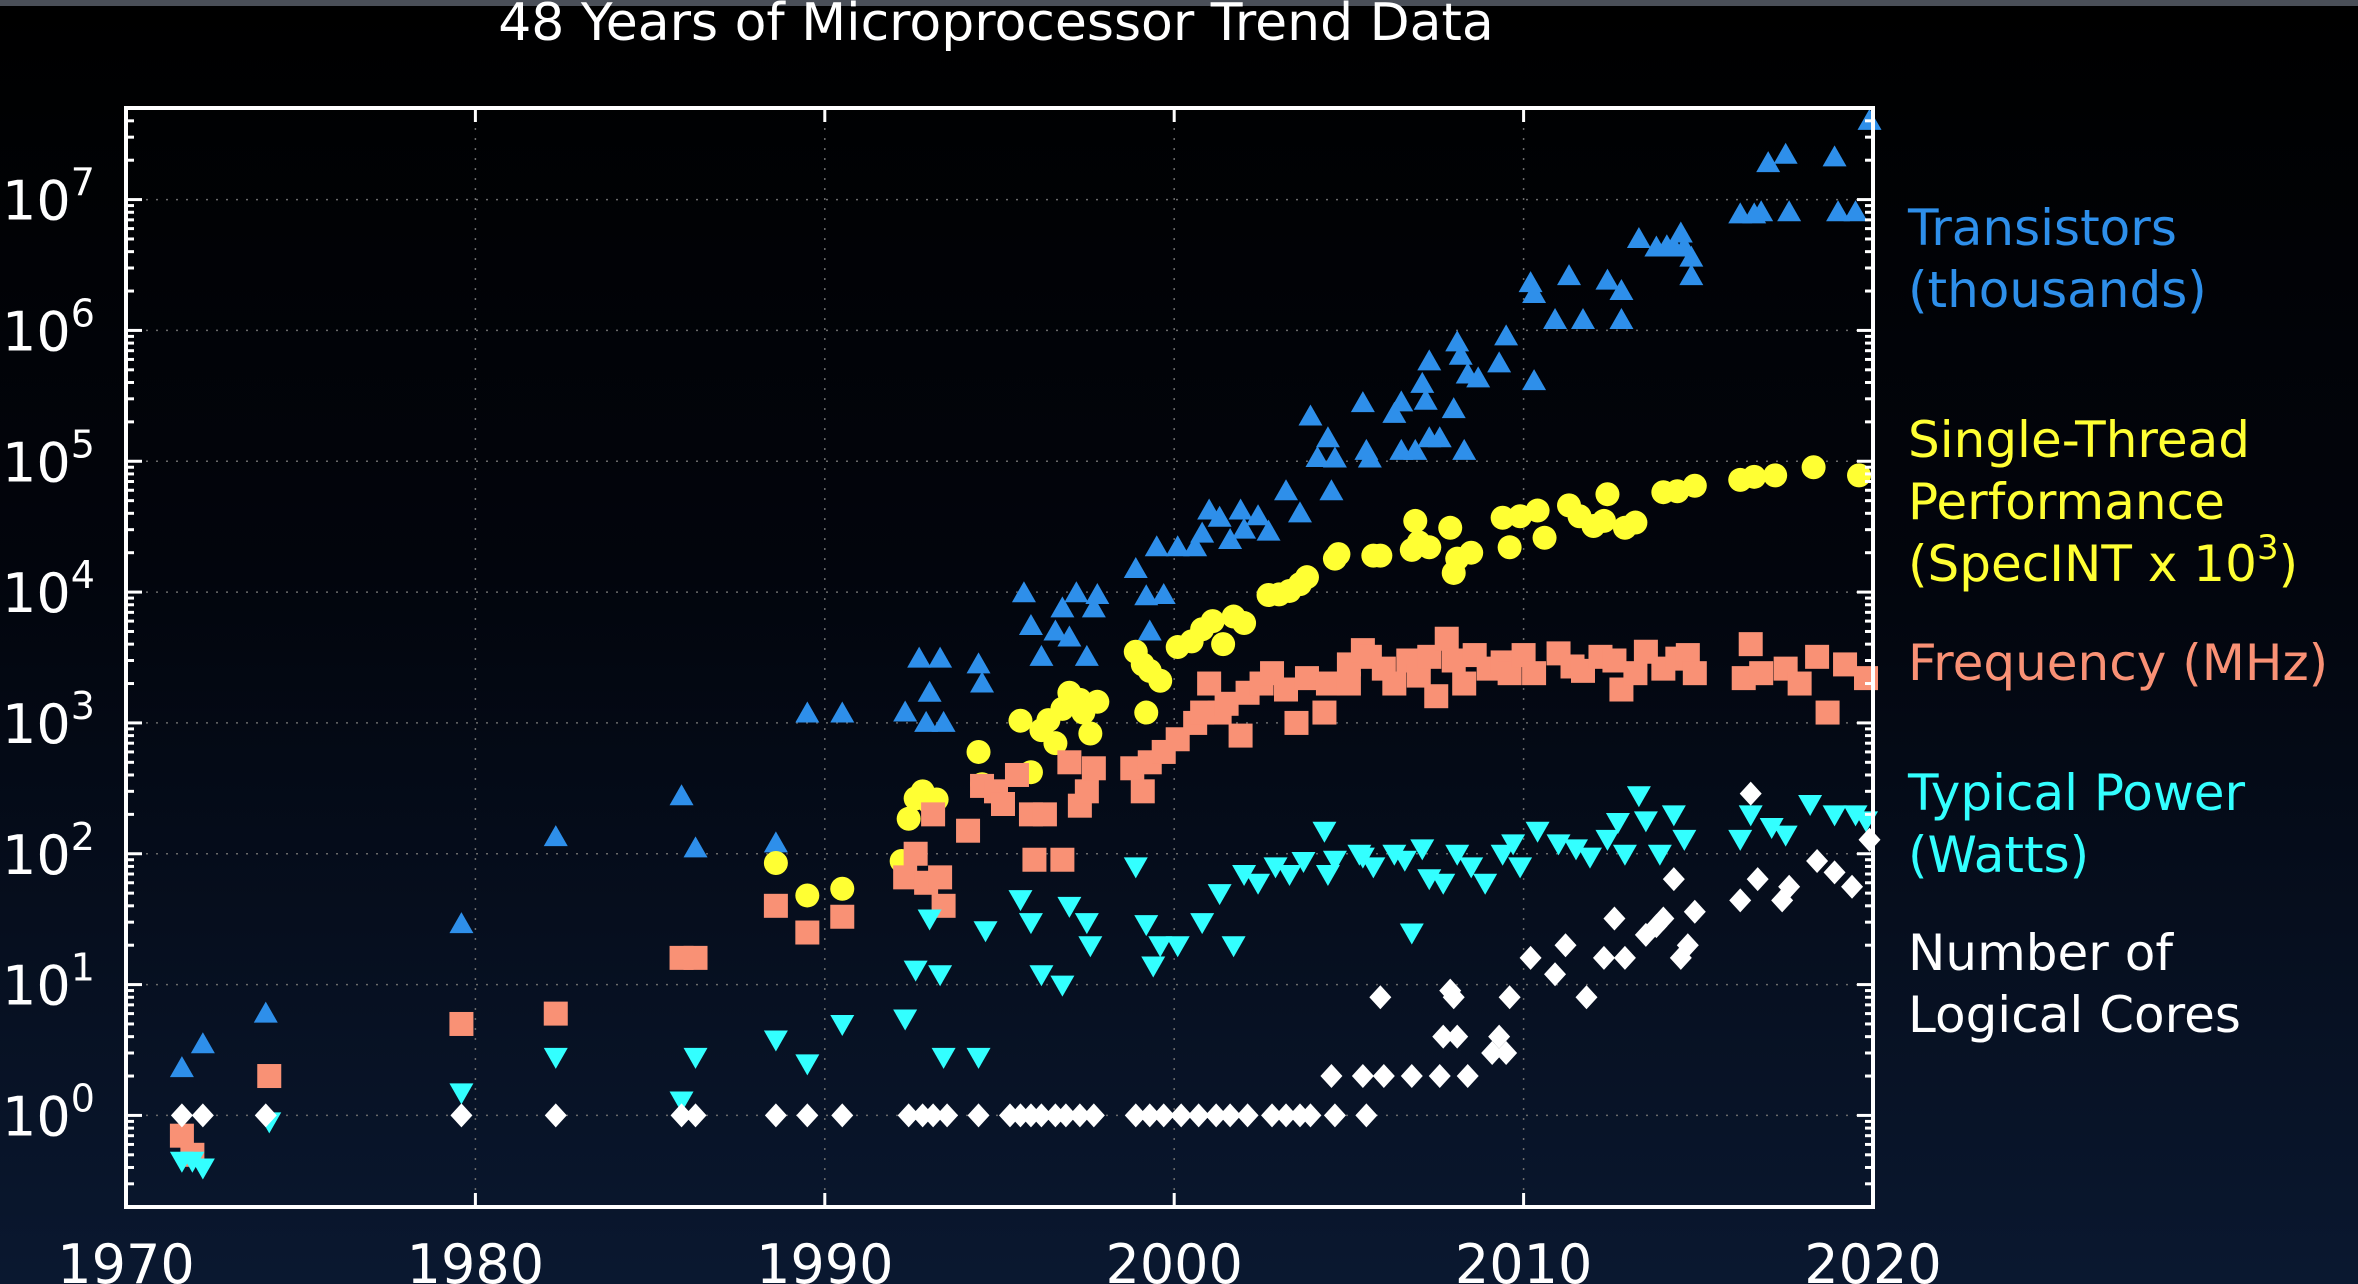 Image resolution: width=2358 pixels, height=1284 pixels. What do you see at coordinates (48, 851) in the screenshot?
I see `y-tick-label: 10²` at bounding box center [48, 851].